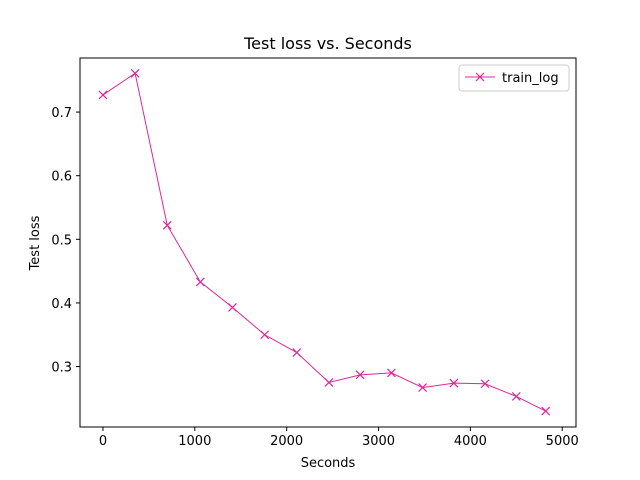 This screenshot has width=640, height=480. I want to click on x-tick-label: 2000, so click(286, 441).